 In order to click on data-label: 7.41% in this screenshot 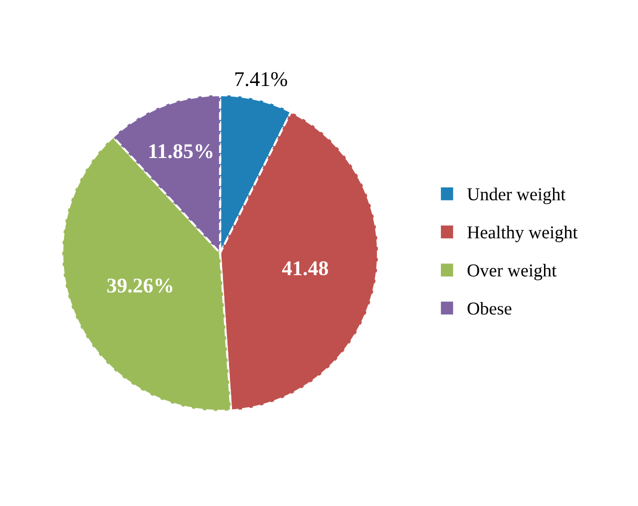, I will do `click(261, 79)`.